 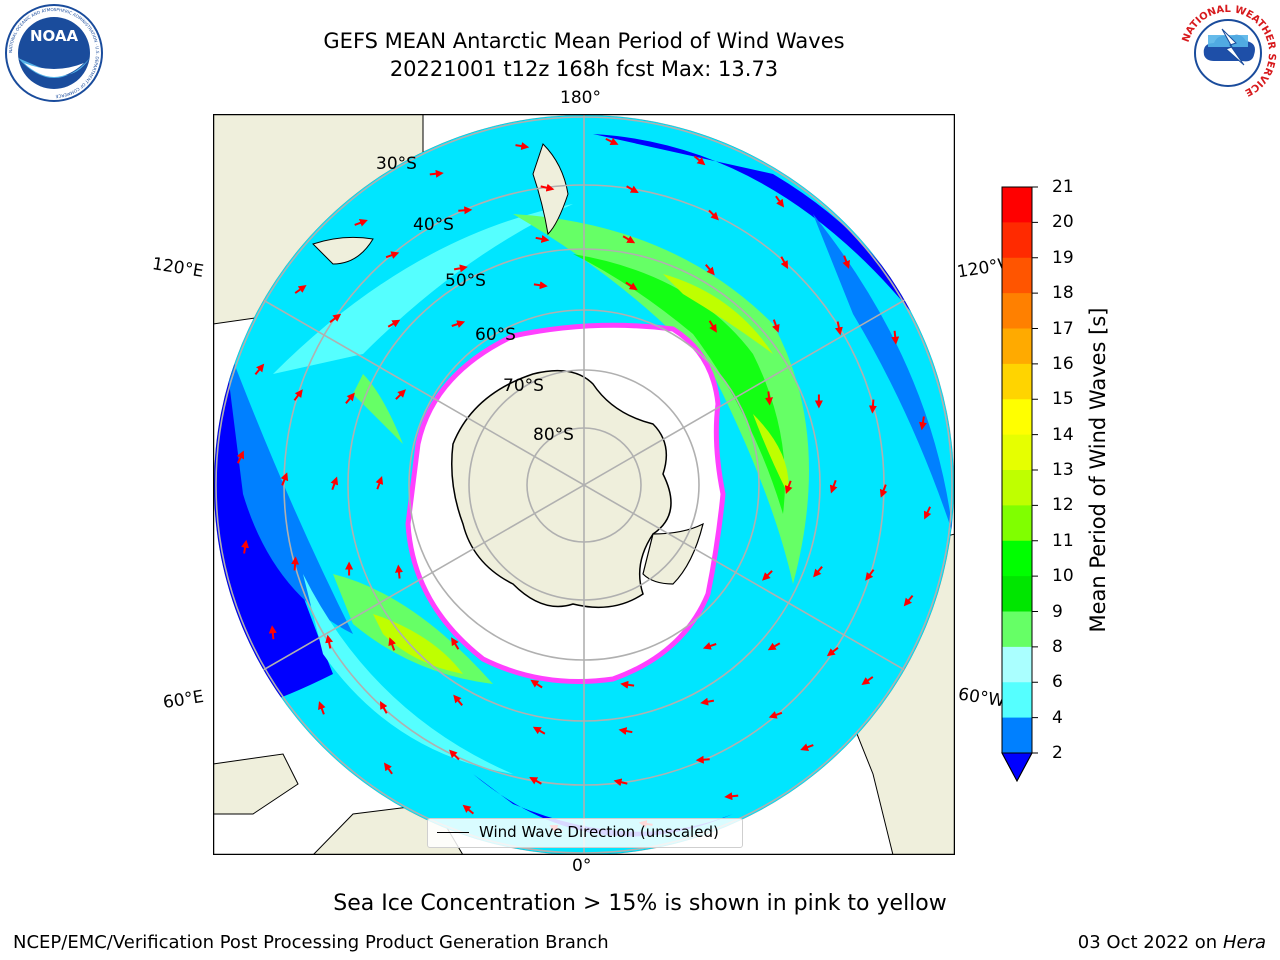 What do you see at coordinates (1244, 942) in the screenshot?
I see `credit-host: Hera` at bounding box center [1244, 942].